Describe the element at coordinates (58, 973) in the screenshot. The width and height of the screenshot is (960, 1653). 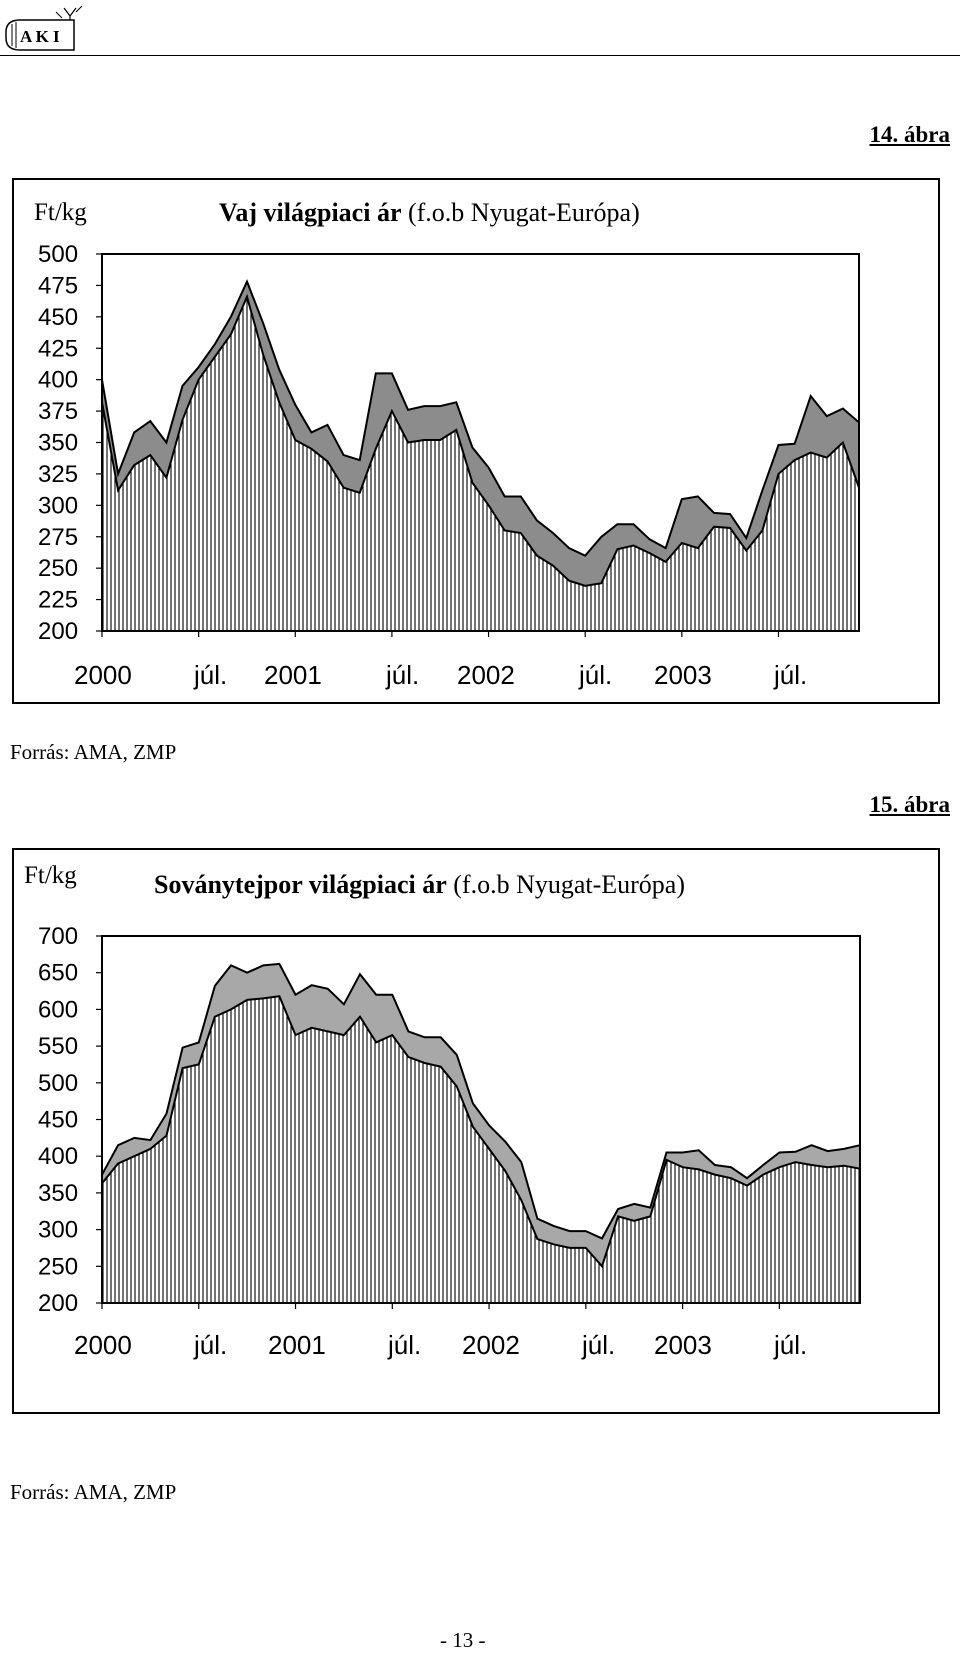
I see `y-tick-label: 650` at that location.